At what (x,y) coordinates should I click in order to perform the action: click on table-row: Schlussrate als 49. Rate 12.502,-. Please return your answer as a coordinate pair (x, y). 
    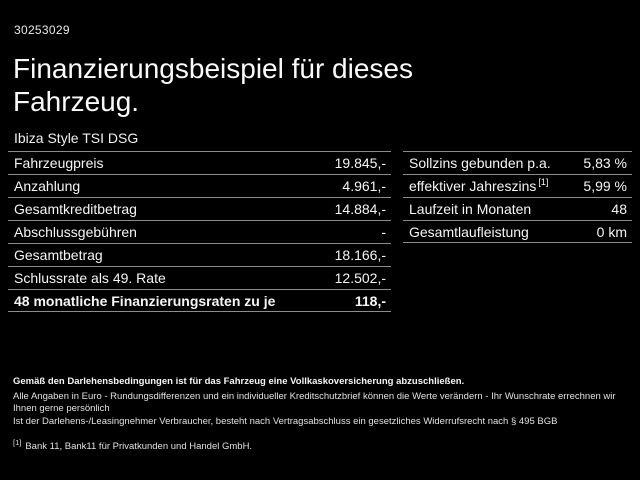
    Looking at the image, I should click on (199, 277).